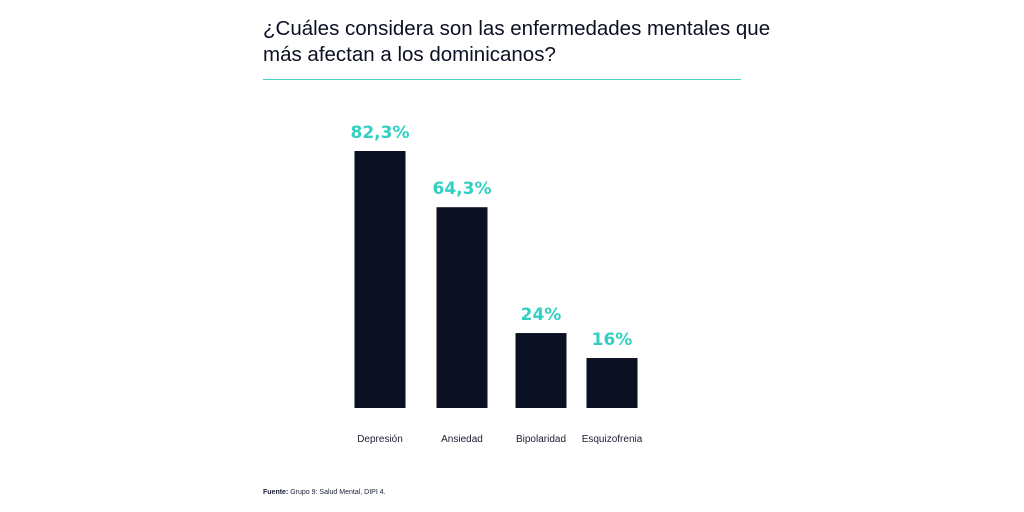 The image size is (1024, 512). What do you see at coordinates (541, 315) in the screenshot?
I see `value-label-3: 24%` at bounding box center [541, 315].